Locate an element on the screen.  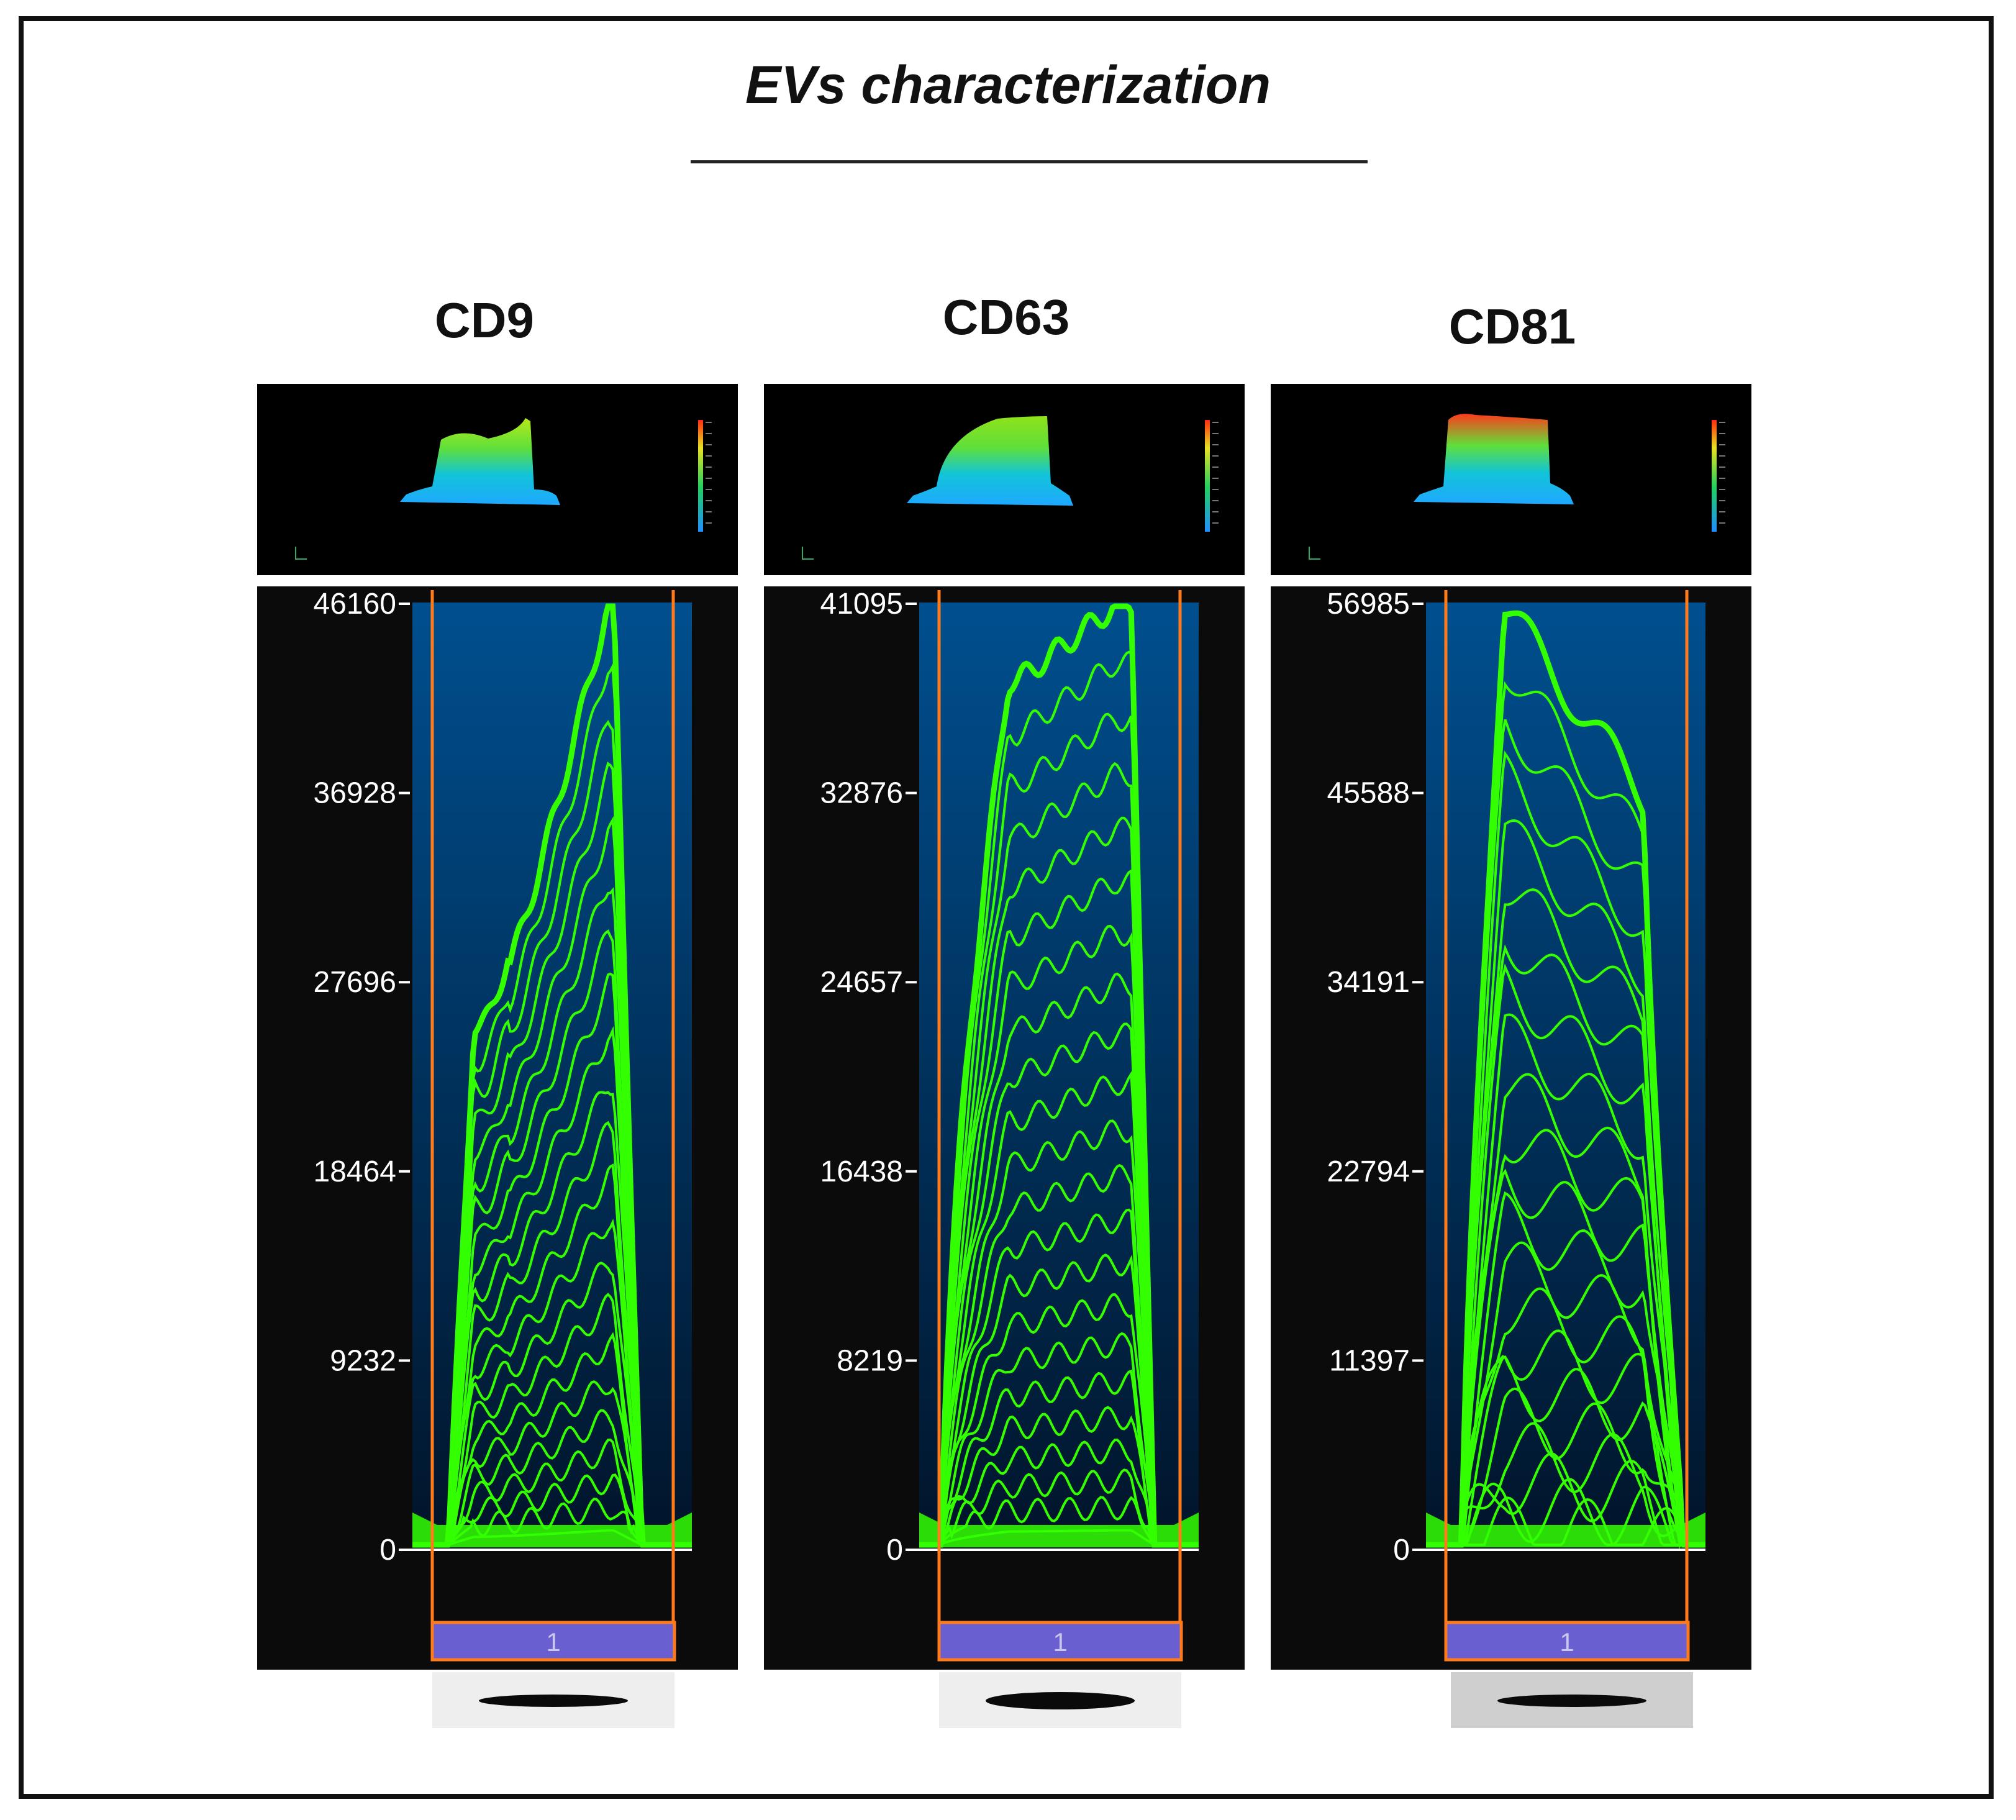
figure-title: EVs characterization is located at coordinates (1008, 85).